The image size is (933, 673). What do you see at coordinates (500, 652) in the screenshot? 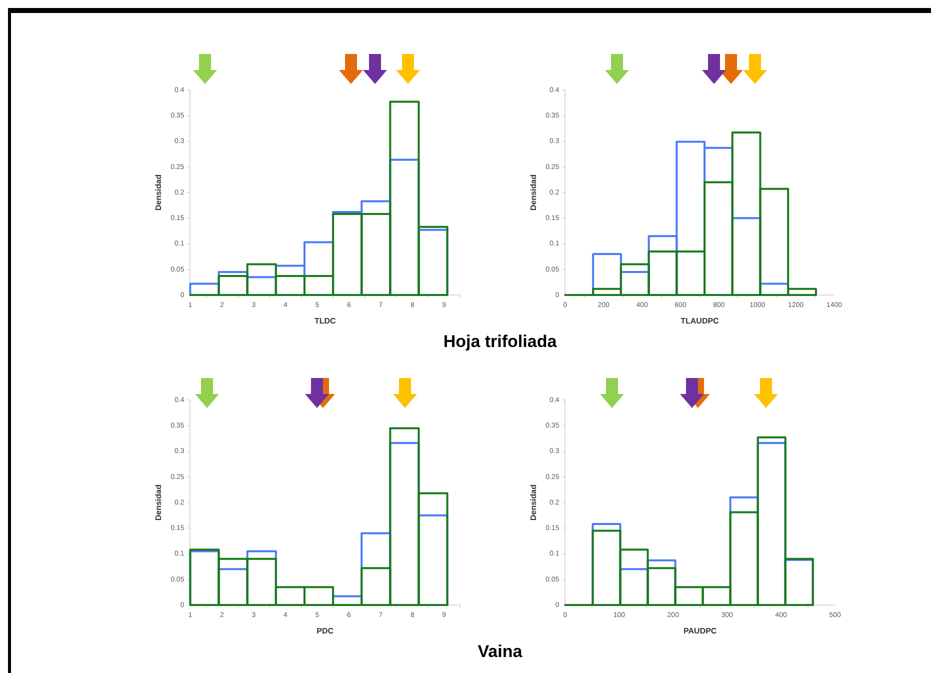
I see `text: Vaina` at bounding box center [500, 652].